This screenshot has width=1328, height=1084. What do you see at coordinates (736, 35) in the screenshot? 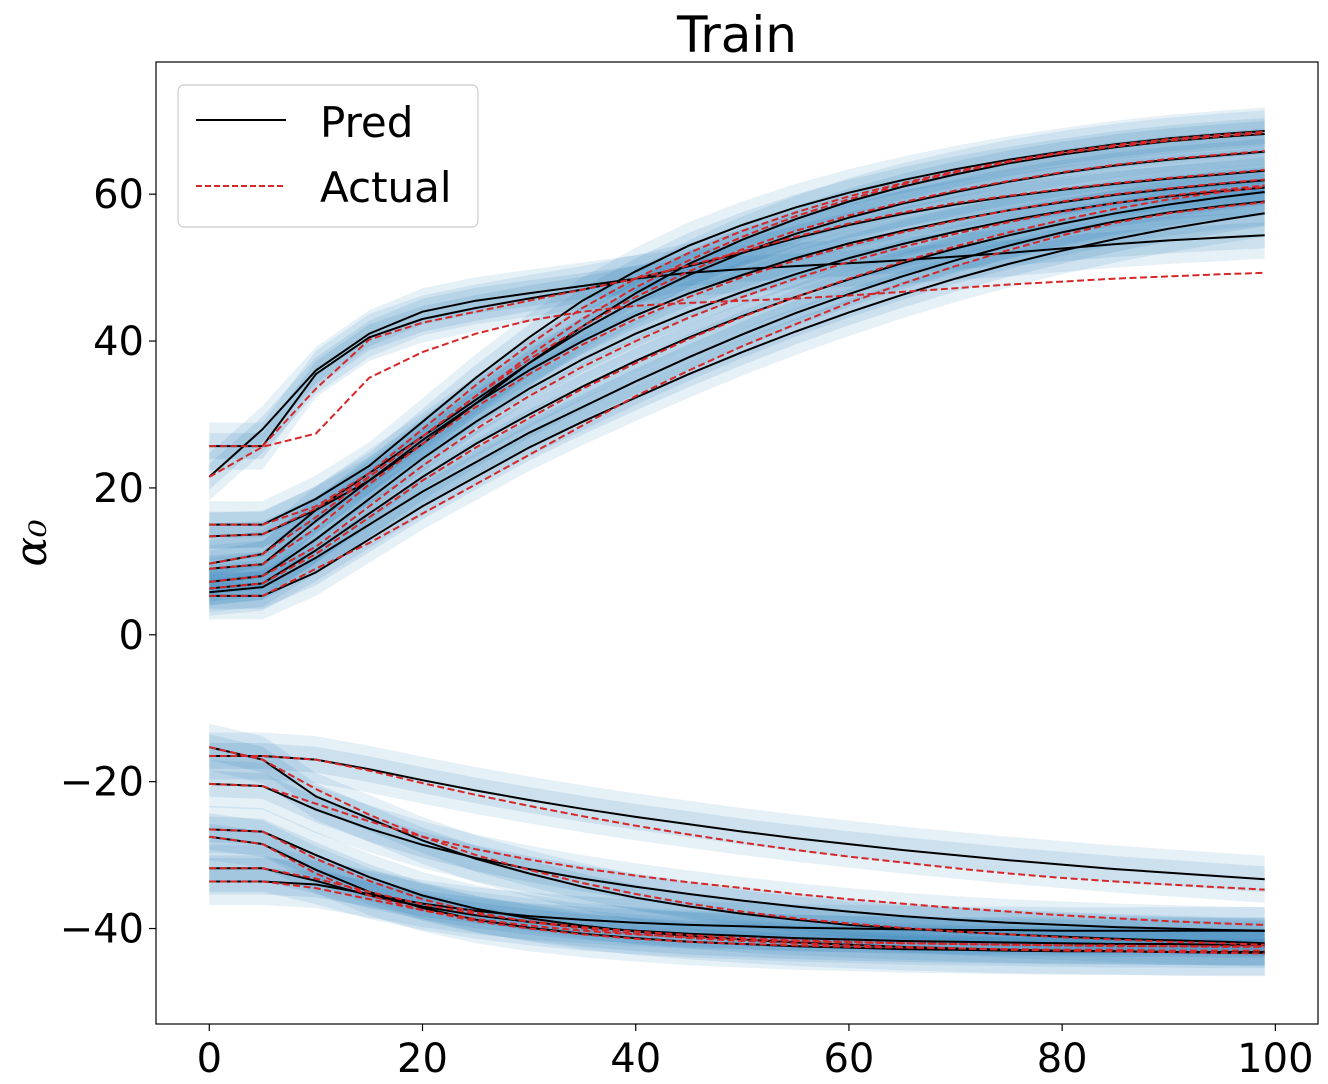
I see `chart-title: Train` at bounding box center [736, 35].